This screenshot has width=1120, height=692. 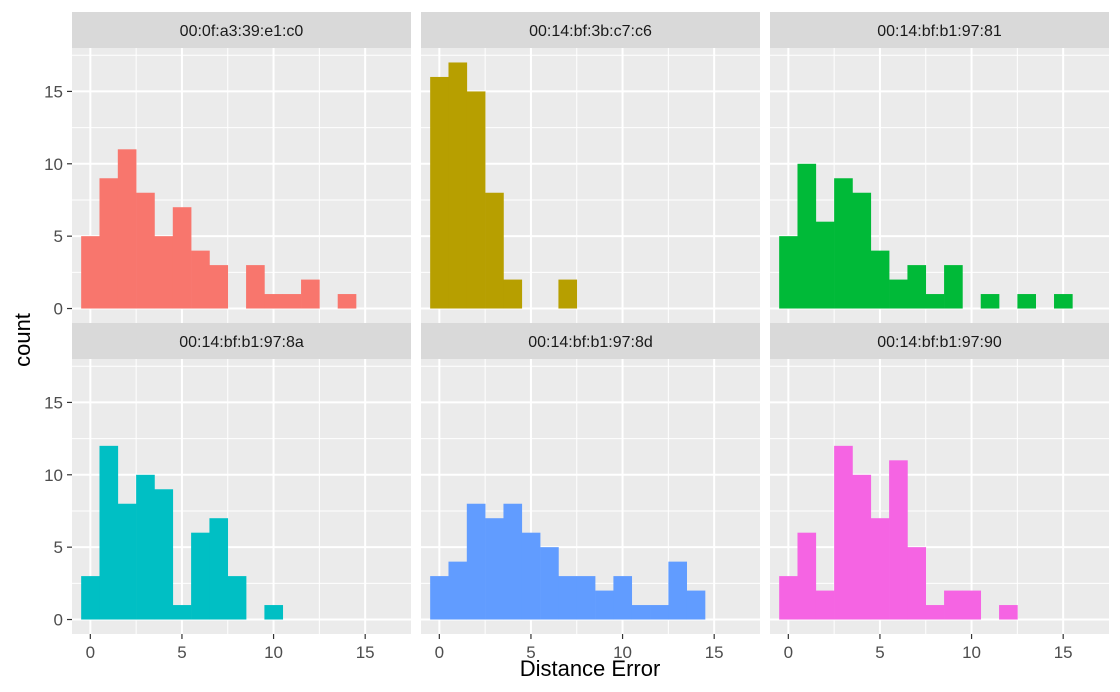 I want to click on facet-panel: 00:14:bf:b1:97:8a, so click(x=241, y=478).